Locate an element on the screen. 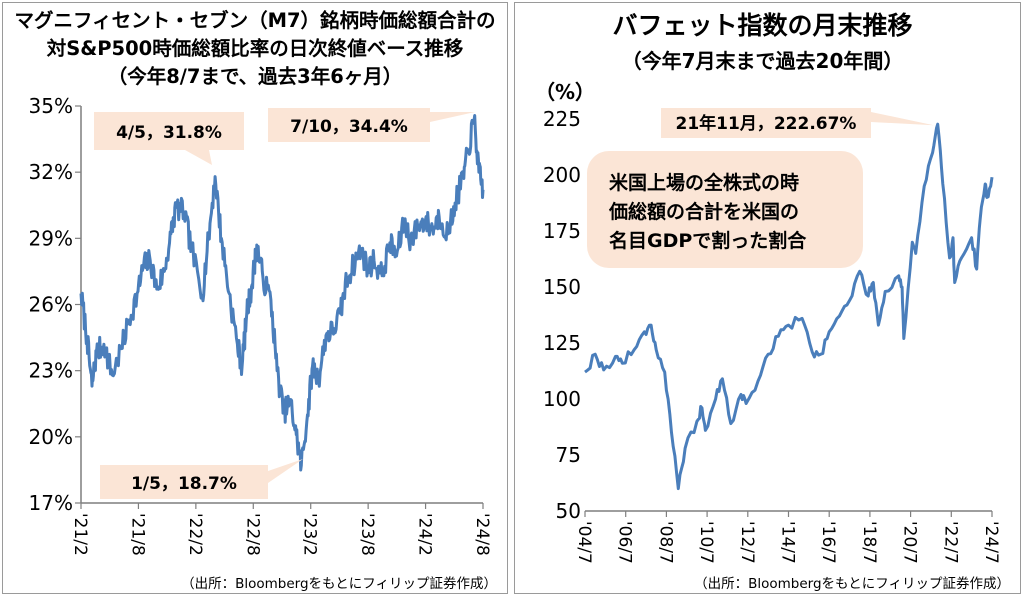 This screenshot has width=1024, height=597. note-line-2: 価総額の合計を米国の is located at coordinates (704, 212).